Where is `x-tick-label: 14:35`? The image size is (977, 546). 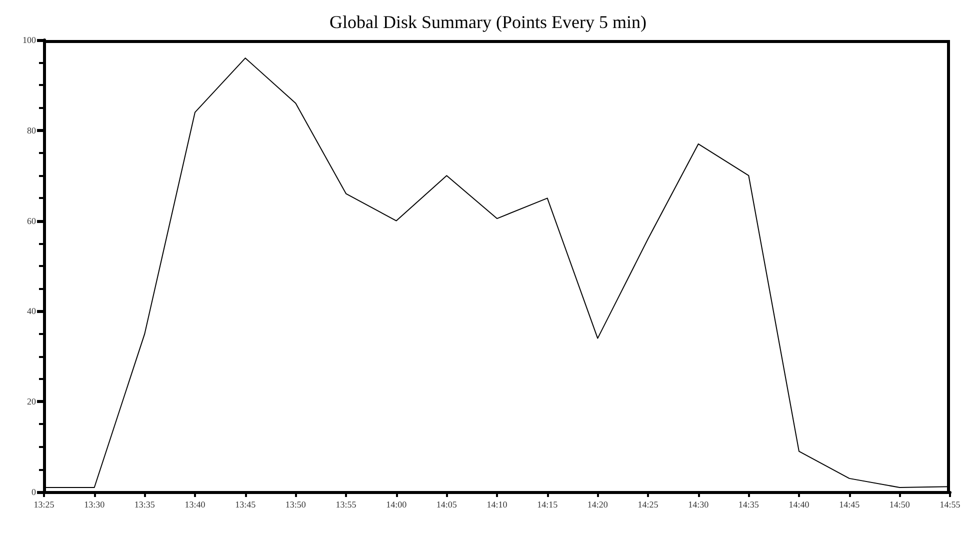
x-tick-label: 14:35 is located at coordinates (749, 505).